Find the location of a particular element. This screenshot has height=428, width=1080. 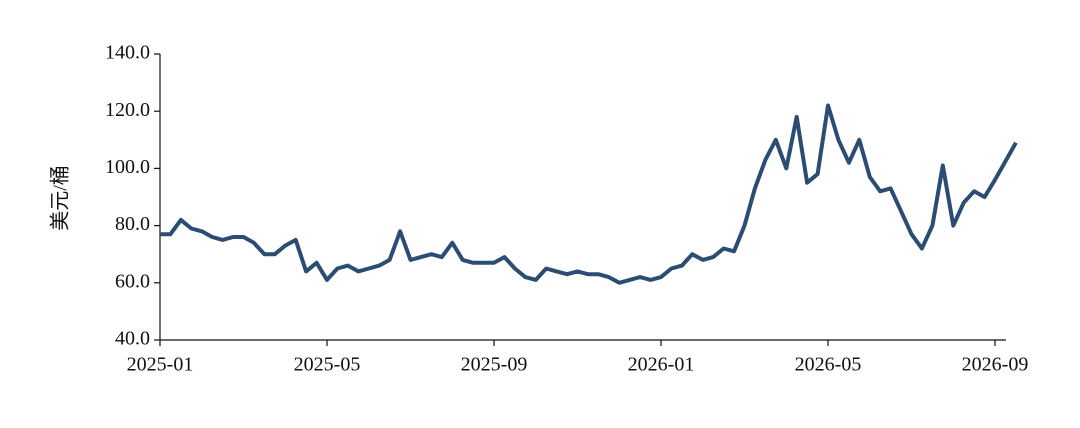

y-tick-label: 100.0 is located at coordinates (127, 167).